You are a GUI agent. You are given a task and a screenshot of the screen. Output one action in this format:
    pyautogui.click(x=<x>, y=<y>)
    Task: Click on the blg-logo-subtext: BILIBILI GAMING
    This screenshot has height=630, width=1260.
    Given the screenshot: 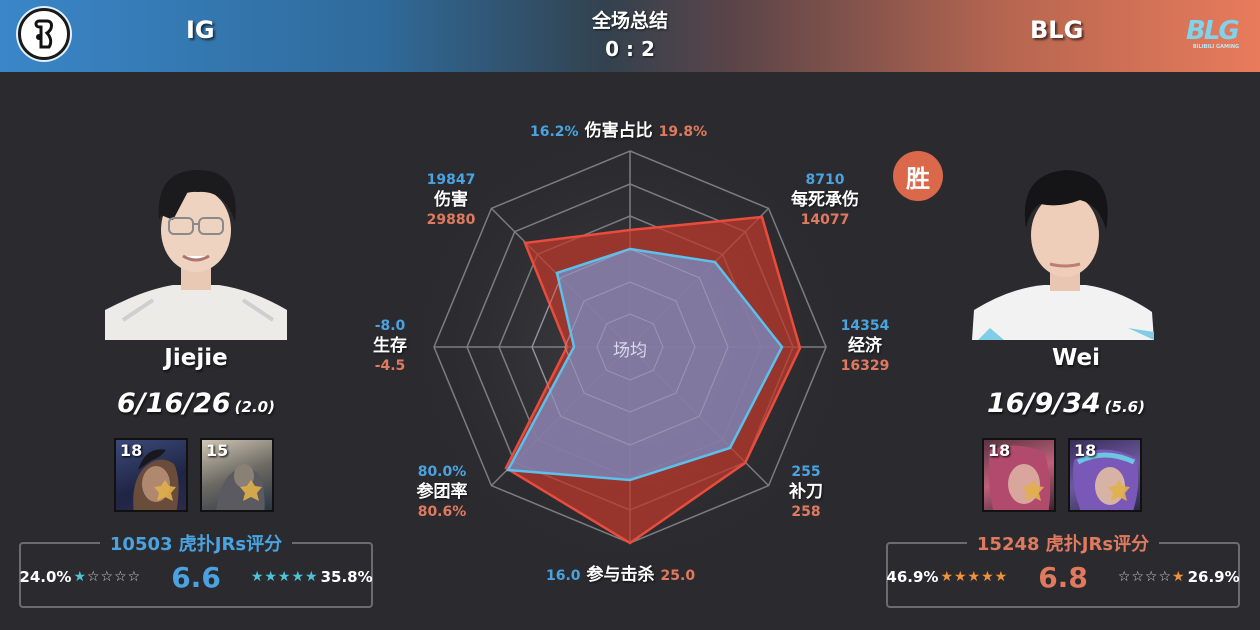 What is the action you would take?
    pyautogui.click(x=1216, y=47)
    